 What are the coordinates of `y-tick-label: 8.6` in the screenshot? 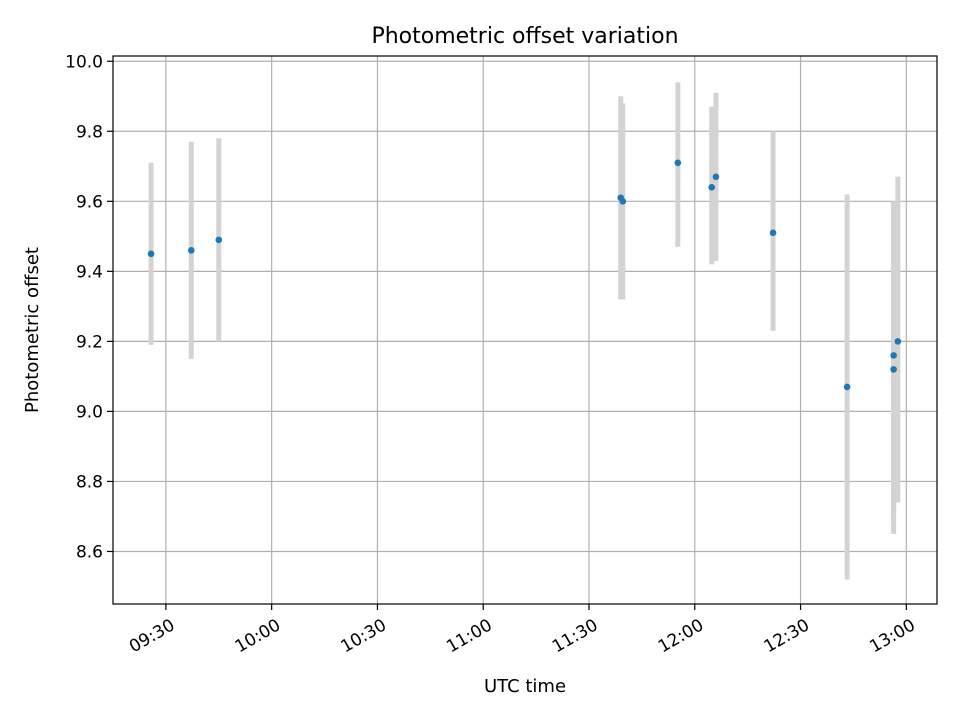 It's located at (89, 552).